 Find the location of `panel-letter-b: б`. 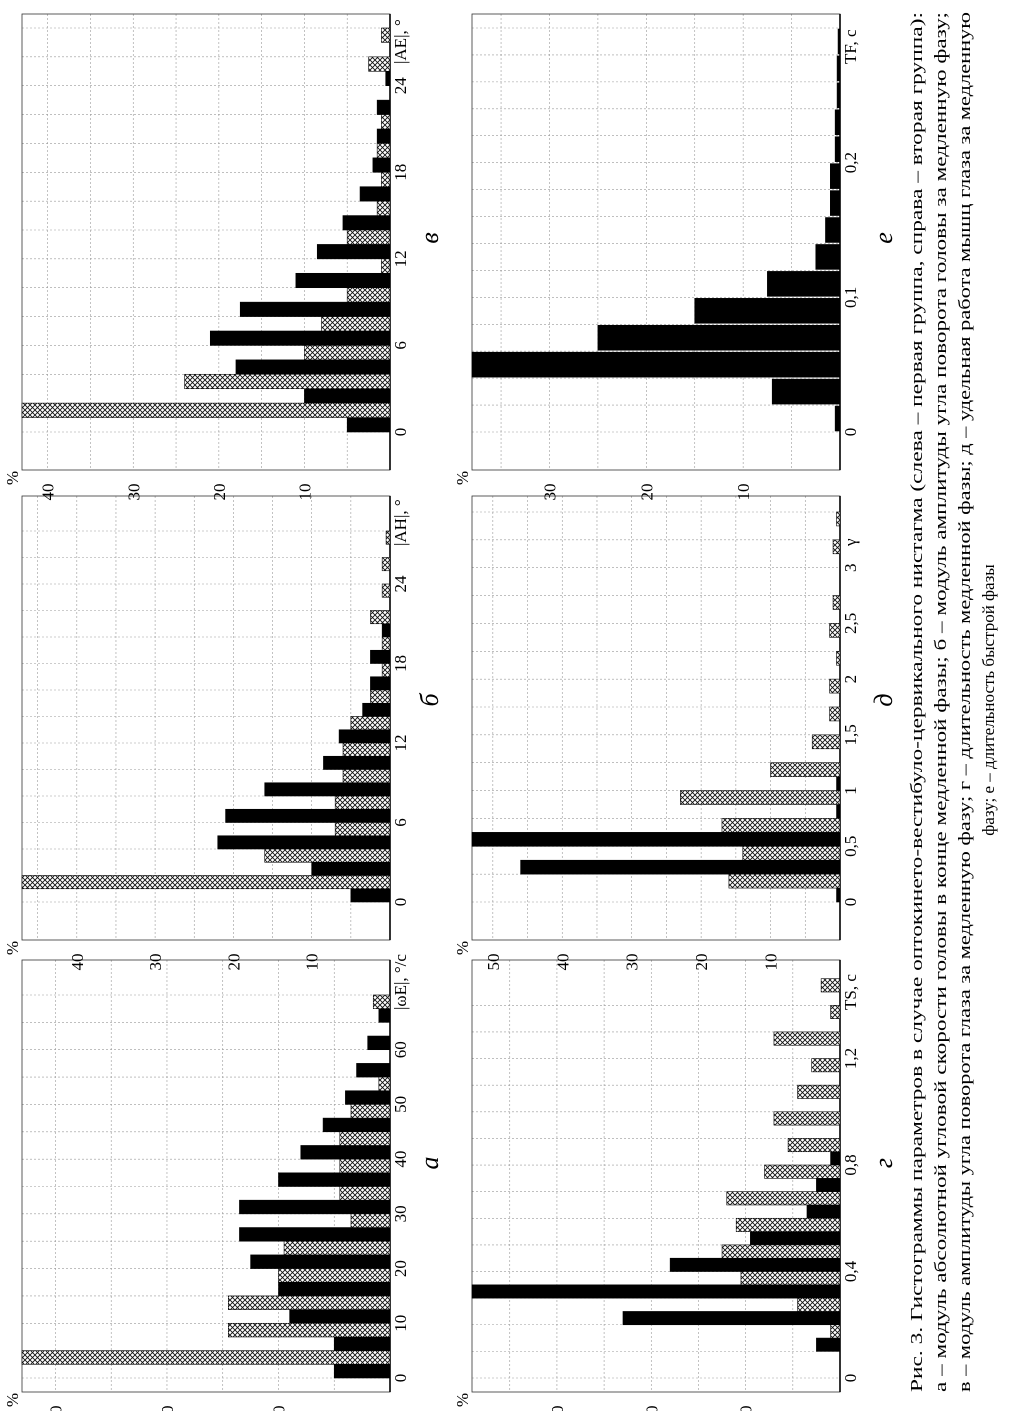

panel-letter-b: б is located at coordinates (429, 700).